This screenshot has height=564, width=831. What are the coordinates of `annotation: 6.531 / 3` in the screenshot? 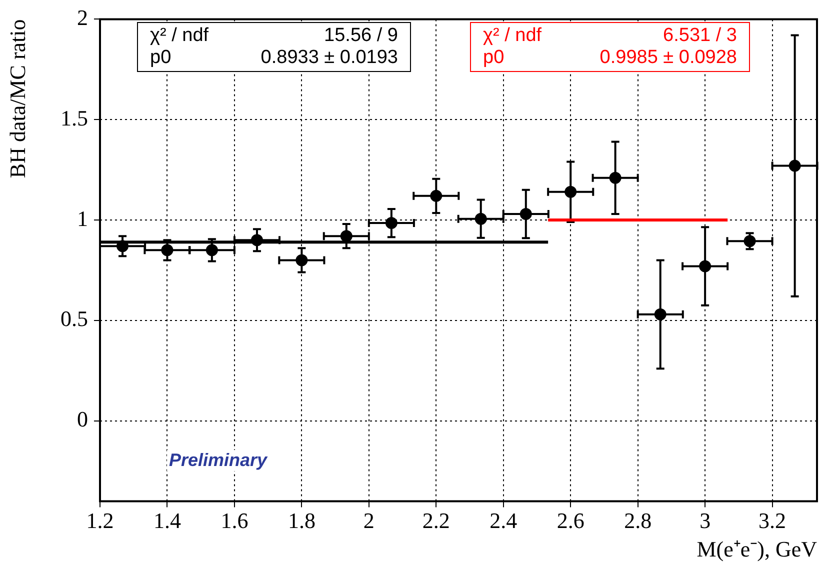 It's located at (699, 36).